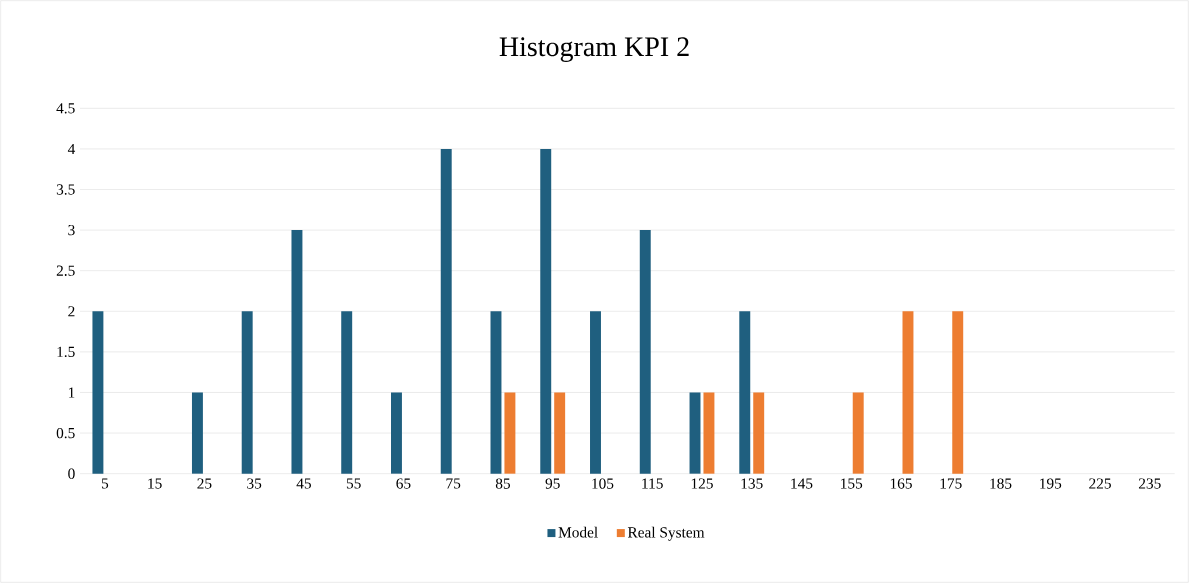 This screenshot has height=583, width=1189. Describe the element at coordinates (65, 433) in the screenshot. I see `y-tick-label: 0.5` at that location.